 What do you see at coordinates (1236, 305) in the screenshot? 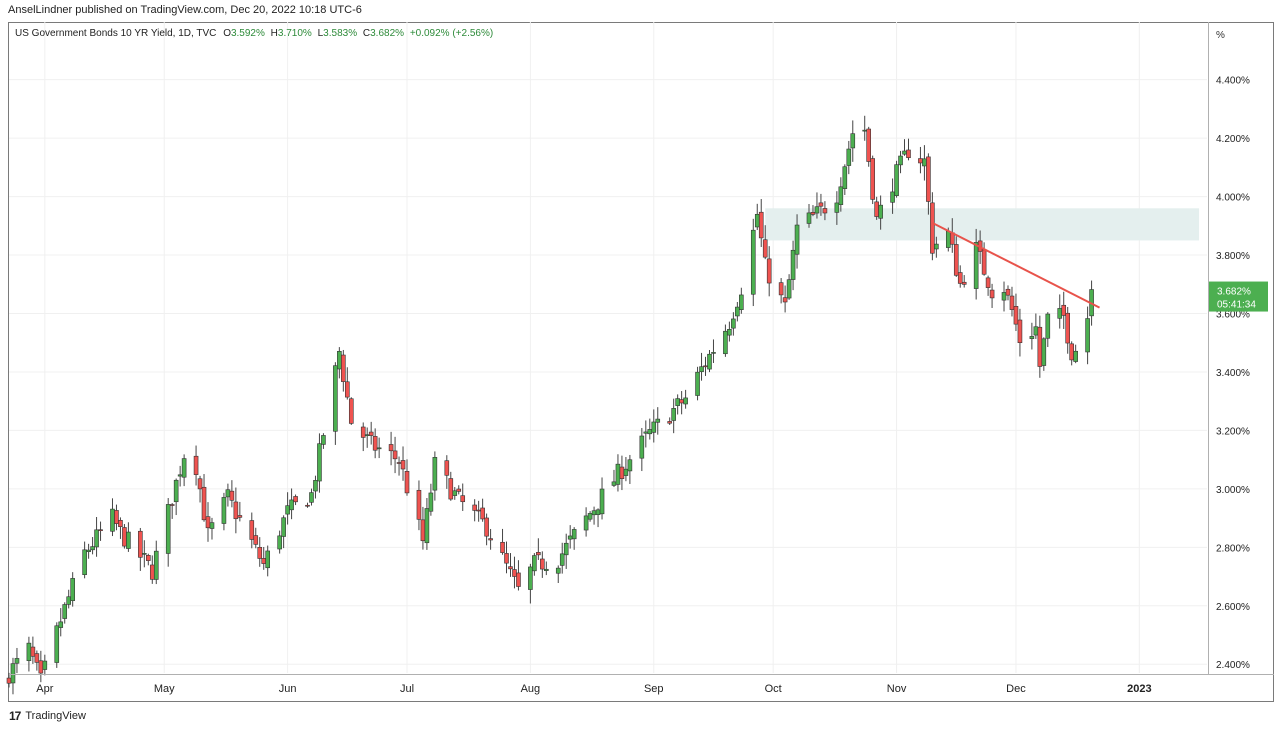
I see `bar-countdown: 05:41:34` at bounding box center [1236, 305].